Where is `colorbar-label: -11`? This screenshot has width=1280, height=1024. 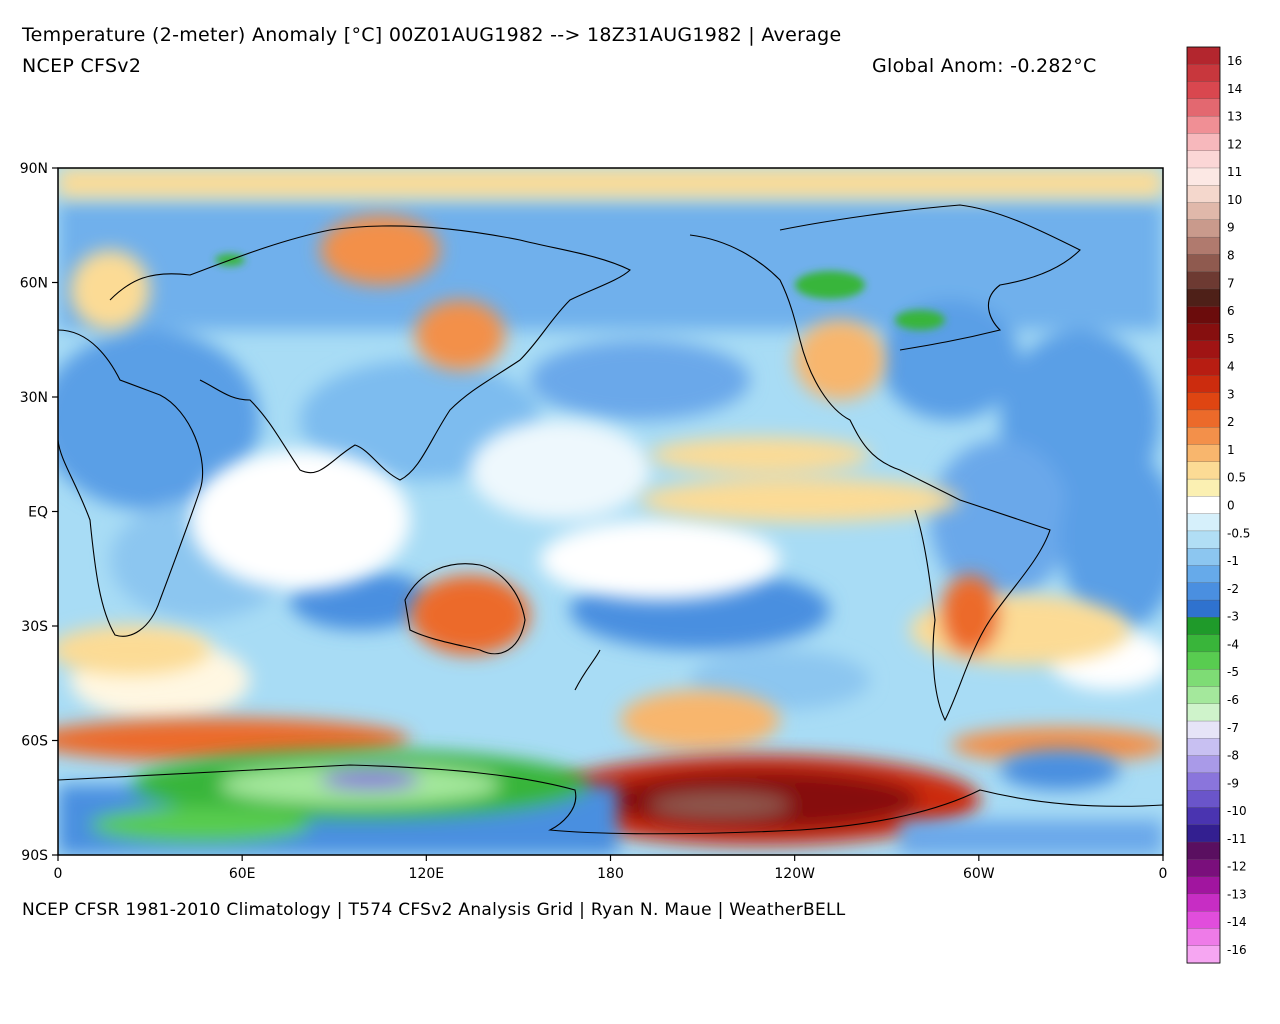
colorbar-label: -11 is located at coordinates (1237, 839).